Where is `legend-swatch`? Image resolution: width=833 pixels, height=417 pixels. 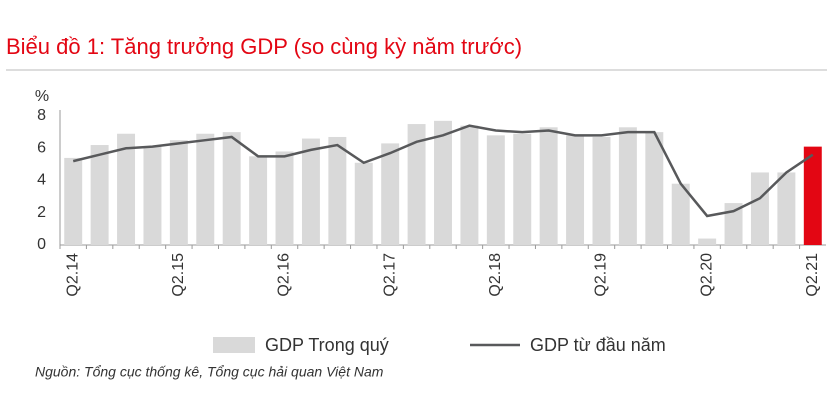 legend-swatch is located at coordinates (234, 345).